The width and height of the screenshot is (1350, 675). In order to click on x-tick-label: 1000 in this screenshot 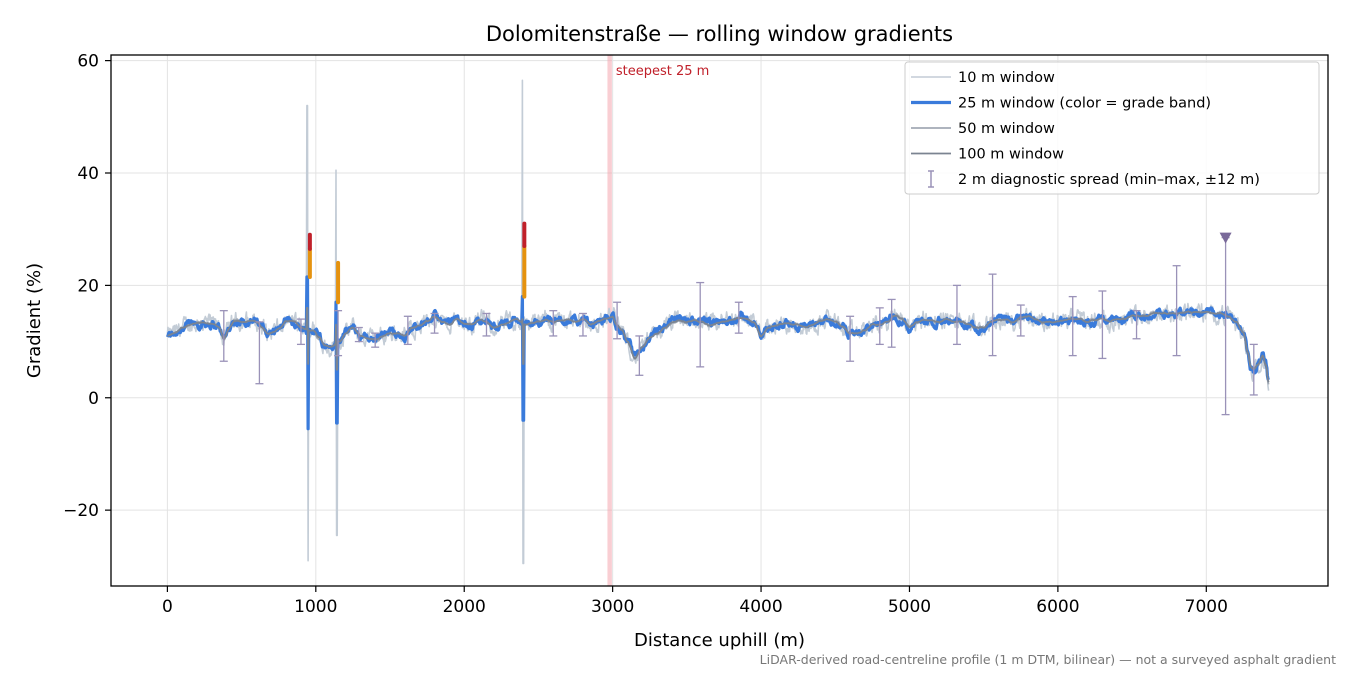, I will do `click(315, 607)`.